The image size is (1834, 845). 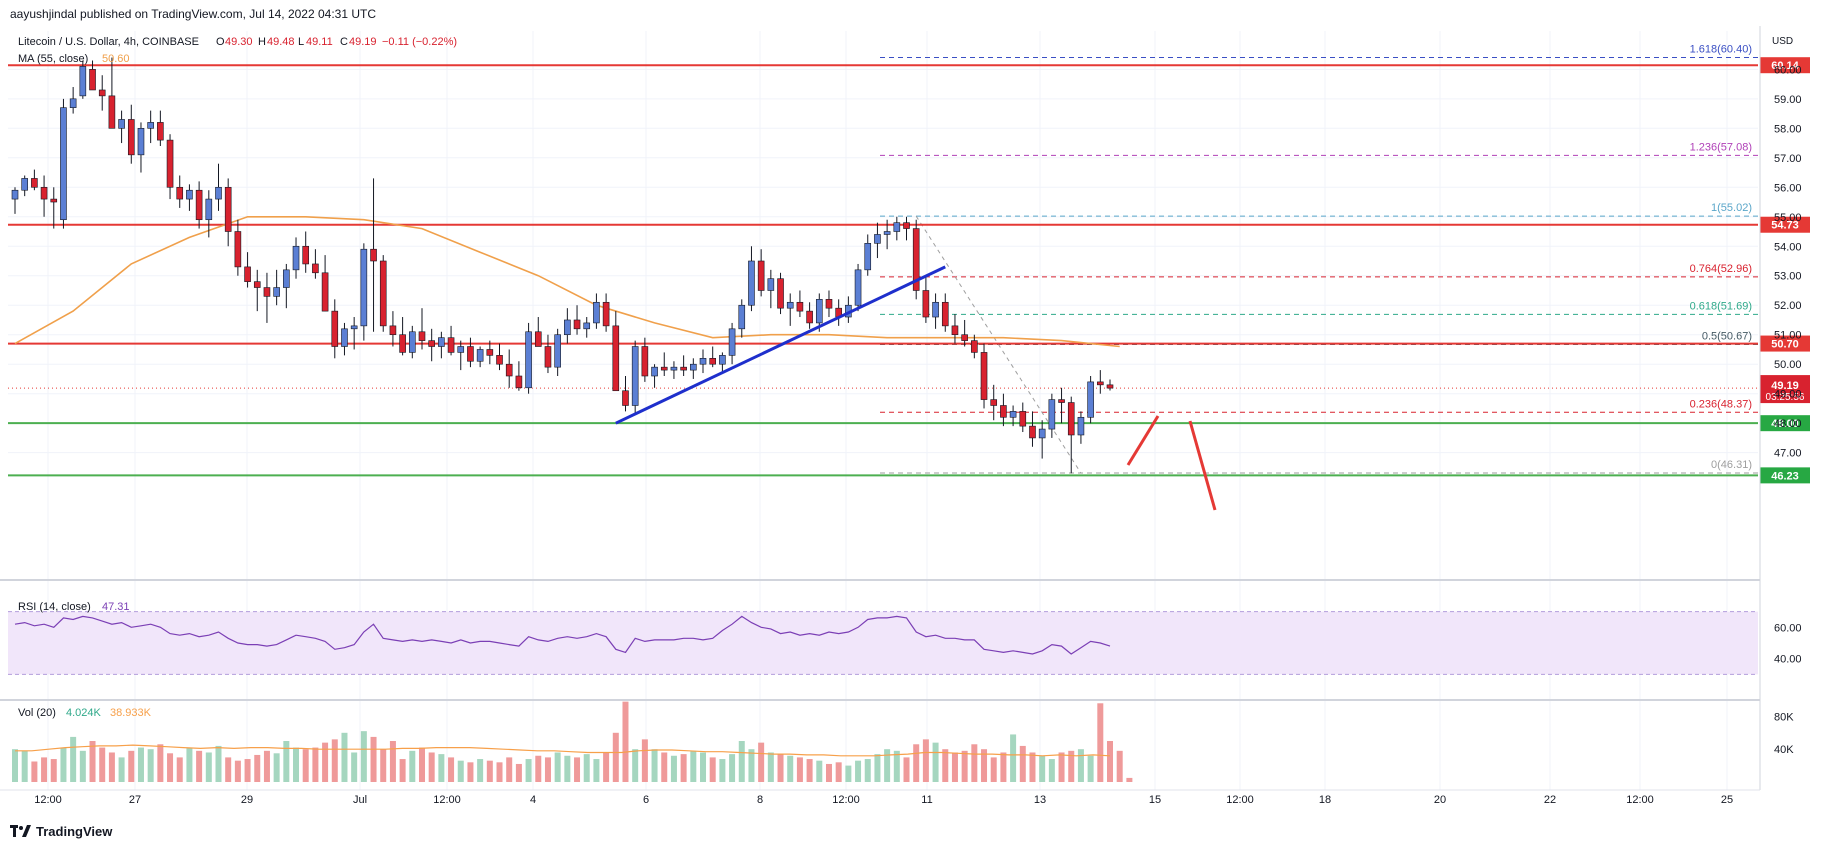 I want to click on level-price-tag, so click(x=1785, y=65).